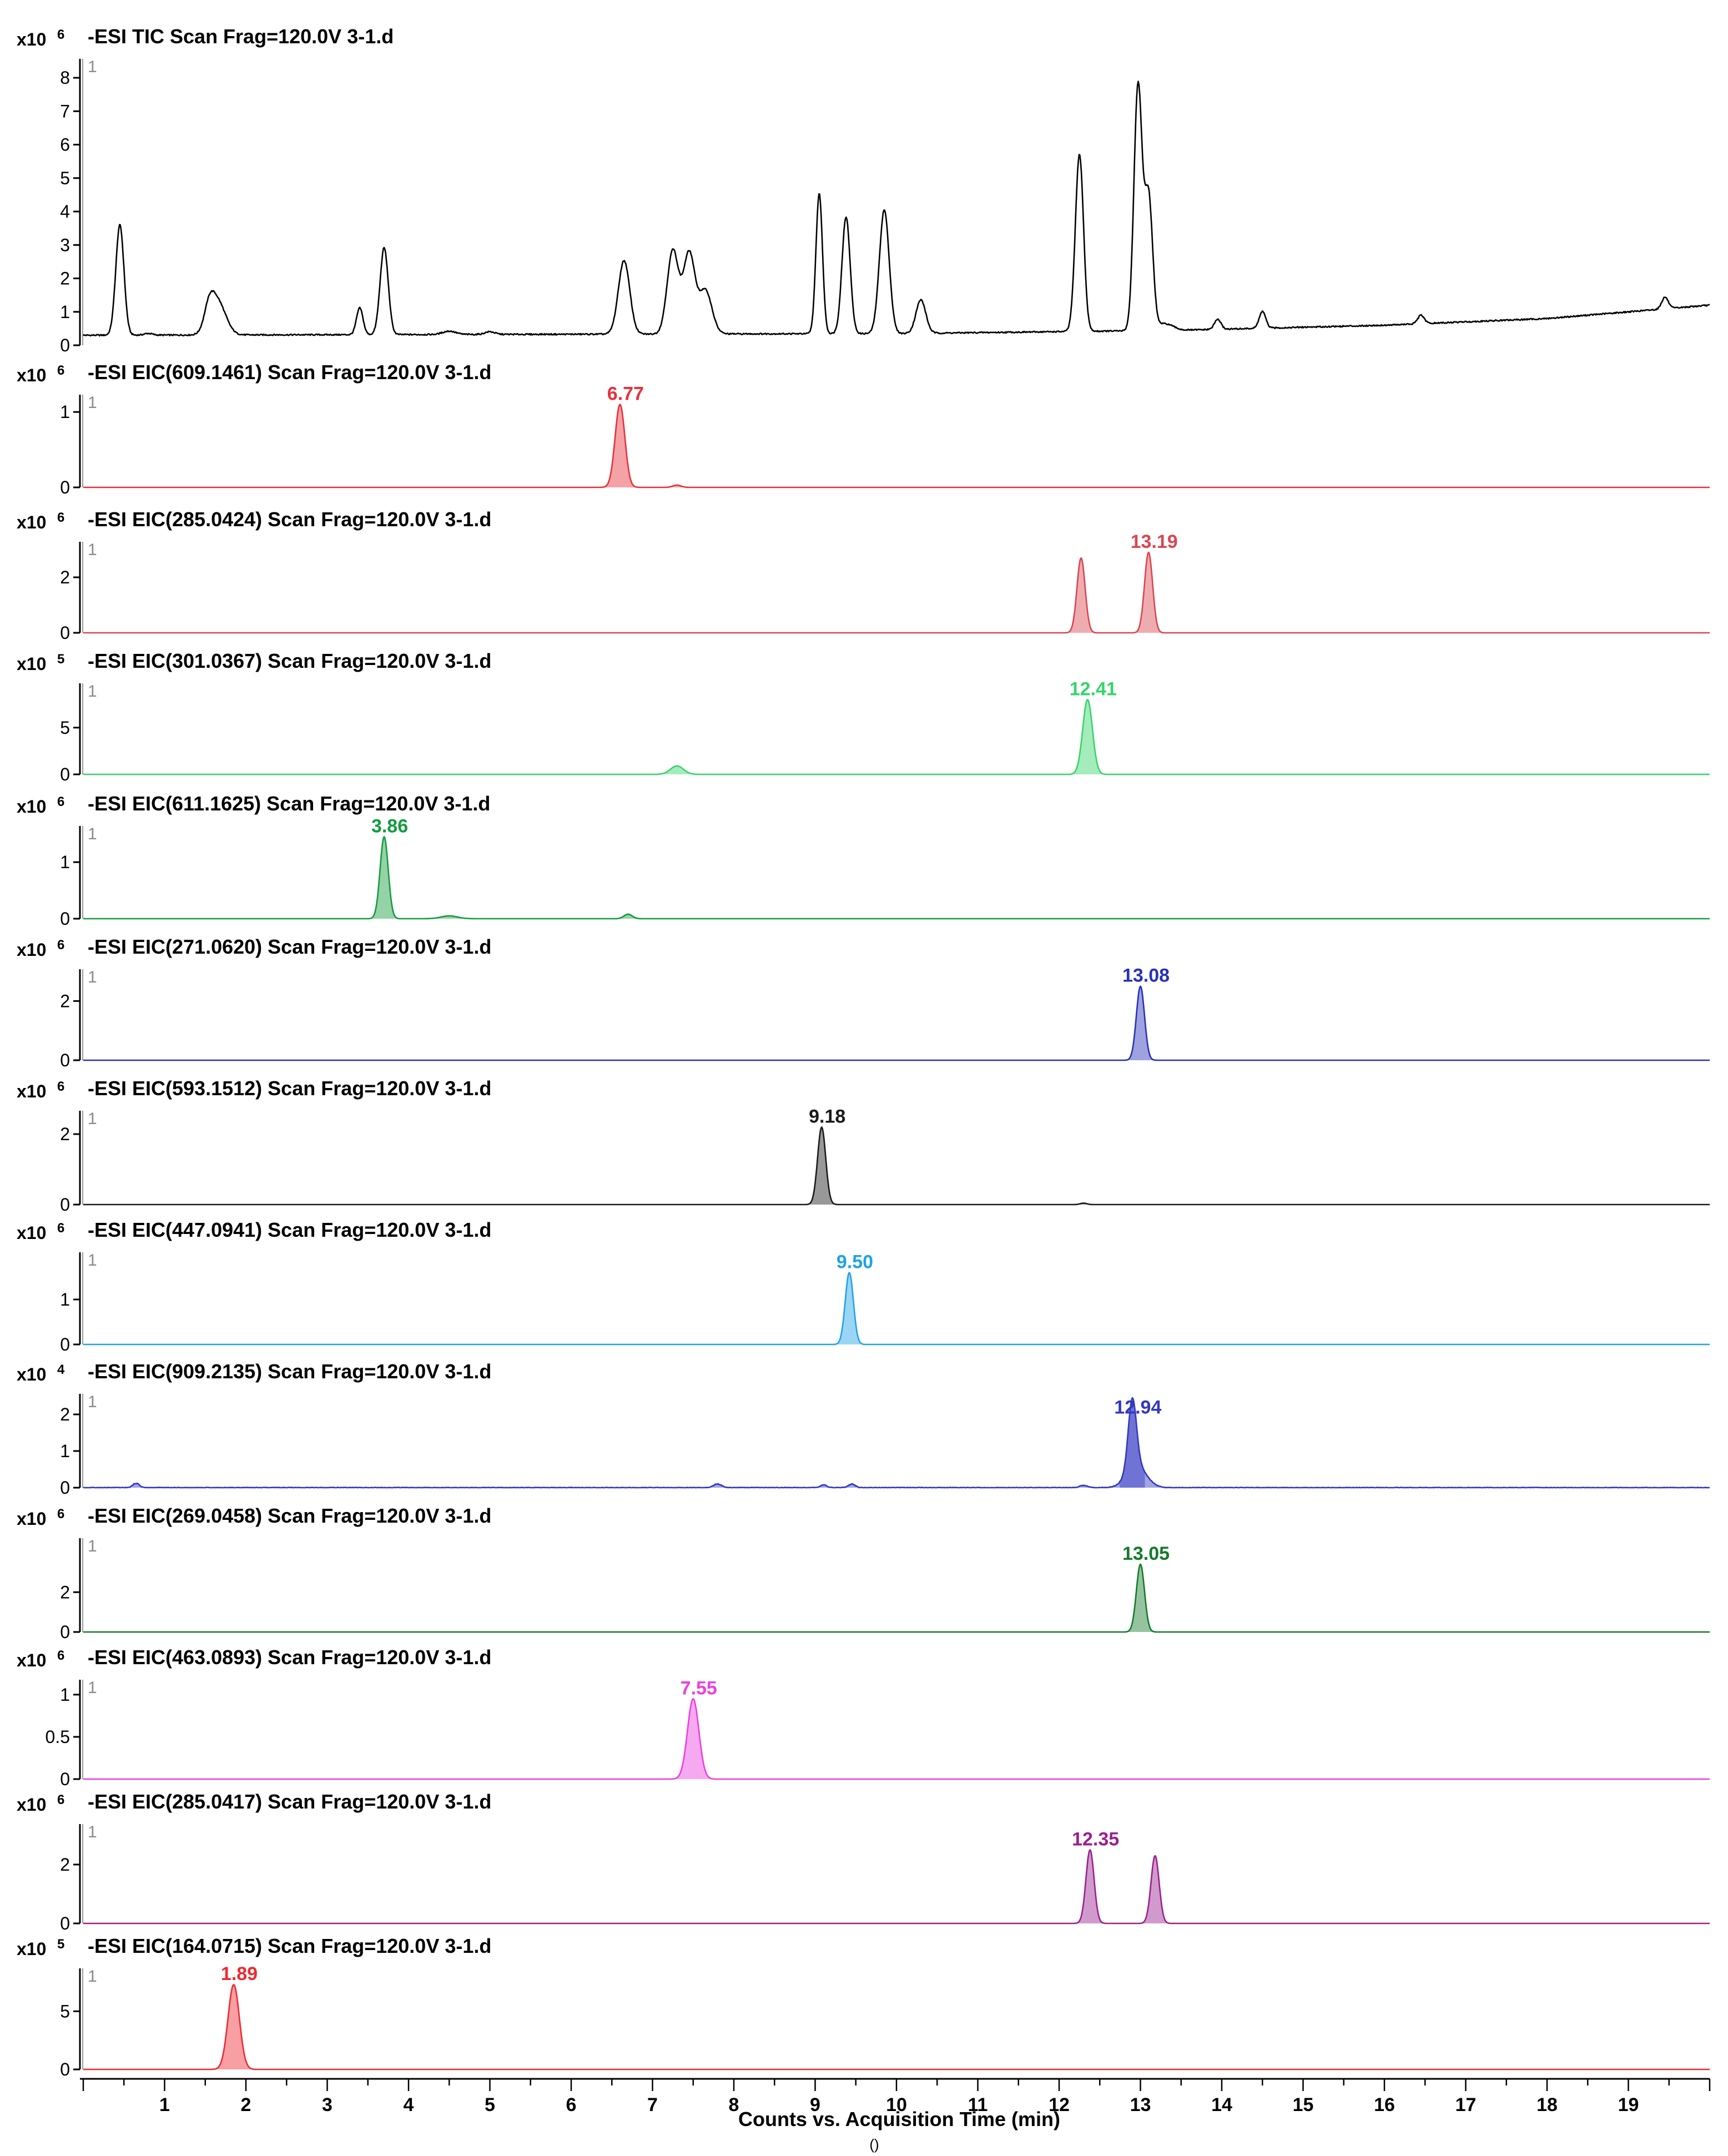  What do you see at coordinates (1221, 2104) in the screenshot?
I see `x-tick-label: 14` at bounding box center [1221, 2104].